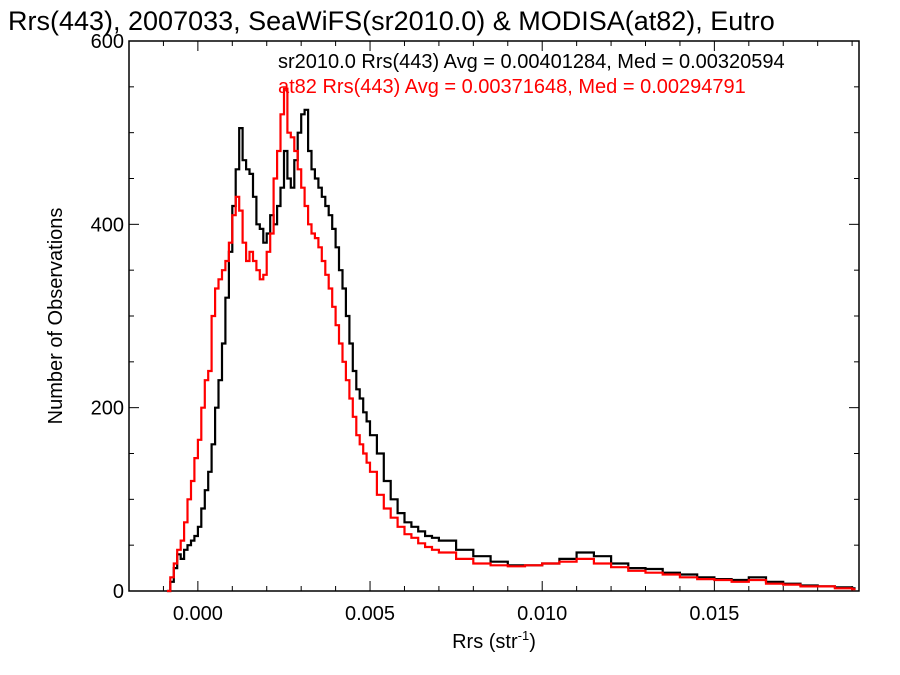  I want to click on x-tick-label: 0.015, so click(714, 614).